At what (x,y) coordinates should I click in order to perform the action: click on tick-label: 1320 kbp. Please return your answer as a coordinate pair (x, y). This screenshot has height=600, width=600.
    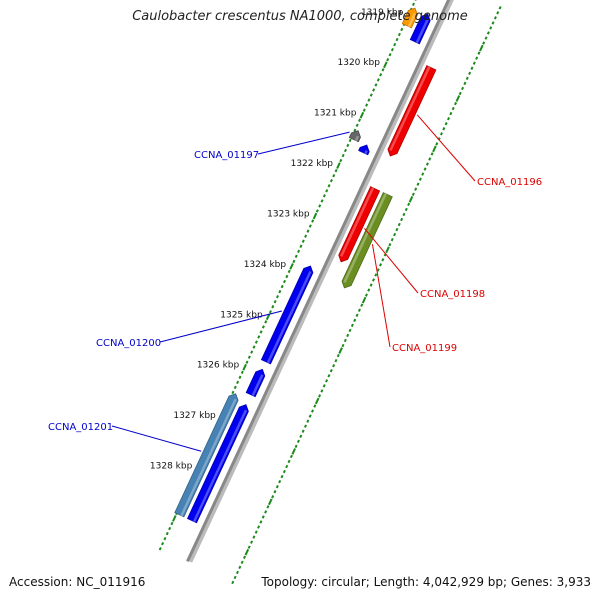
    Looking at the image, I should click on (359, 63).